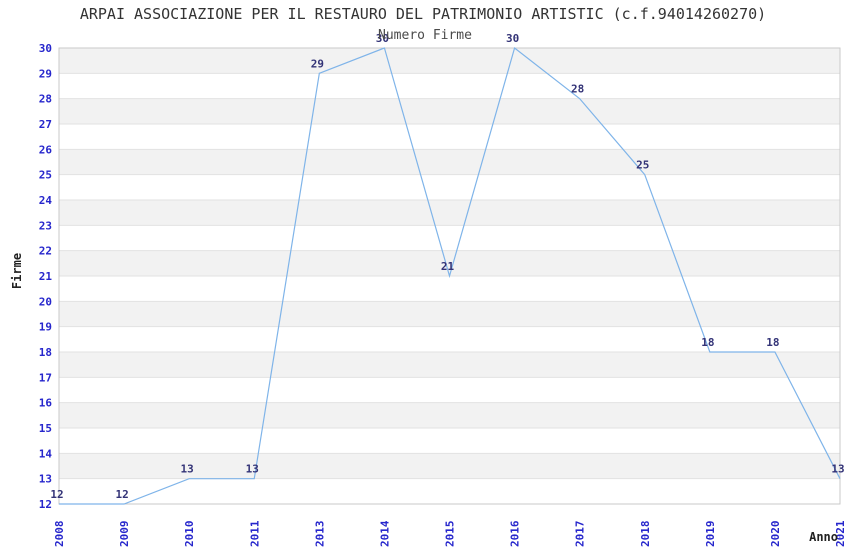  What do you see at coordinates (46, 149) in the screenshot?
I see `y-tick-label: 26` at bounding box center [46, 149].